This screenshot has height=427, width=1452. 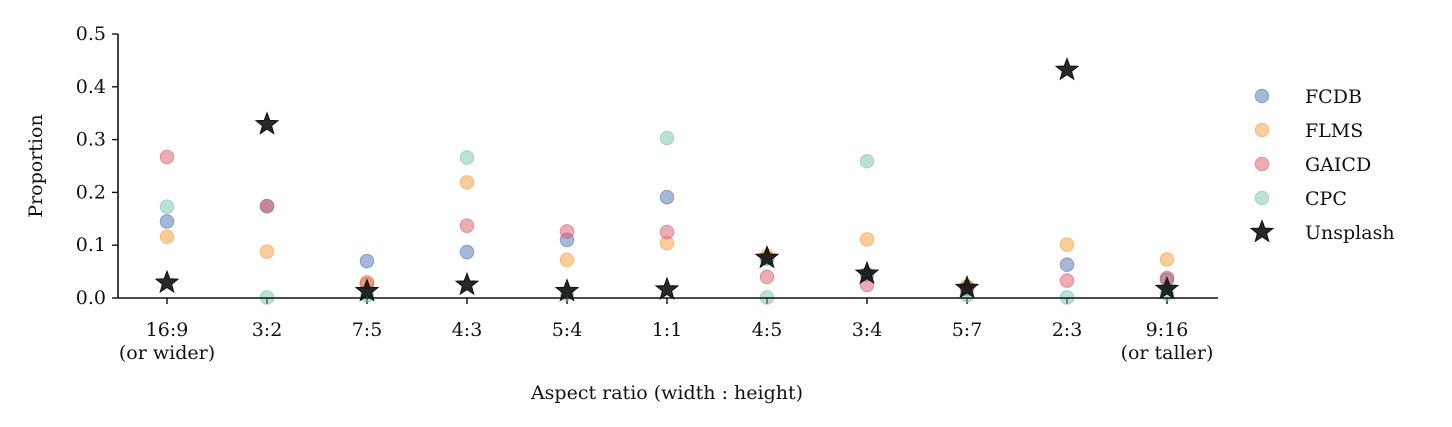 I want to click on legend-marker-flms, so click(x=1262, y=130).